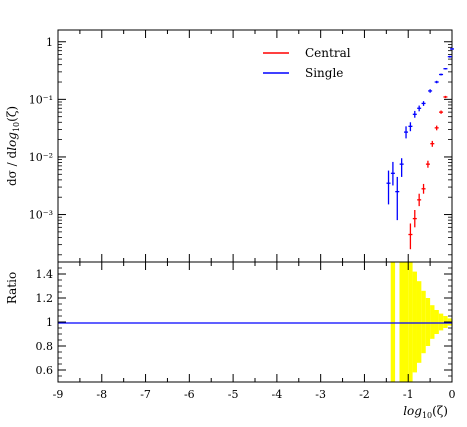 This screenshot has height=427, width=467. I want to click on main-series-layer, so click(420, 149).